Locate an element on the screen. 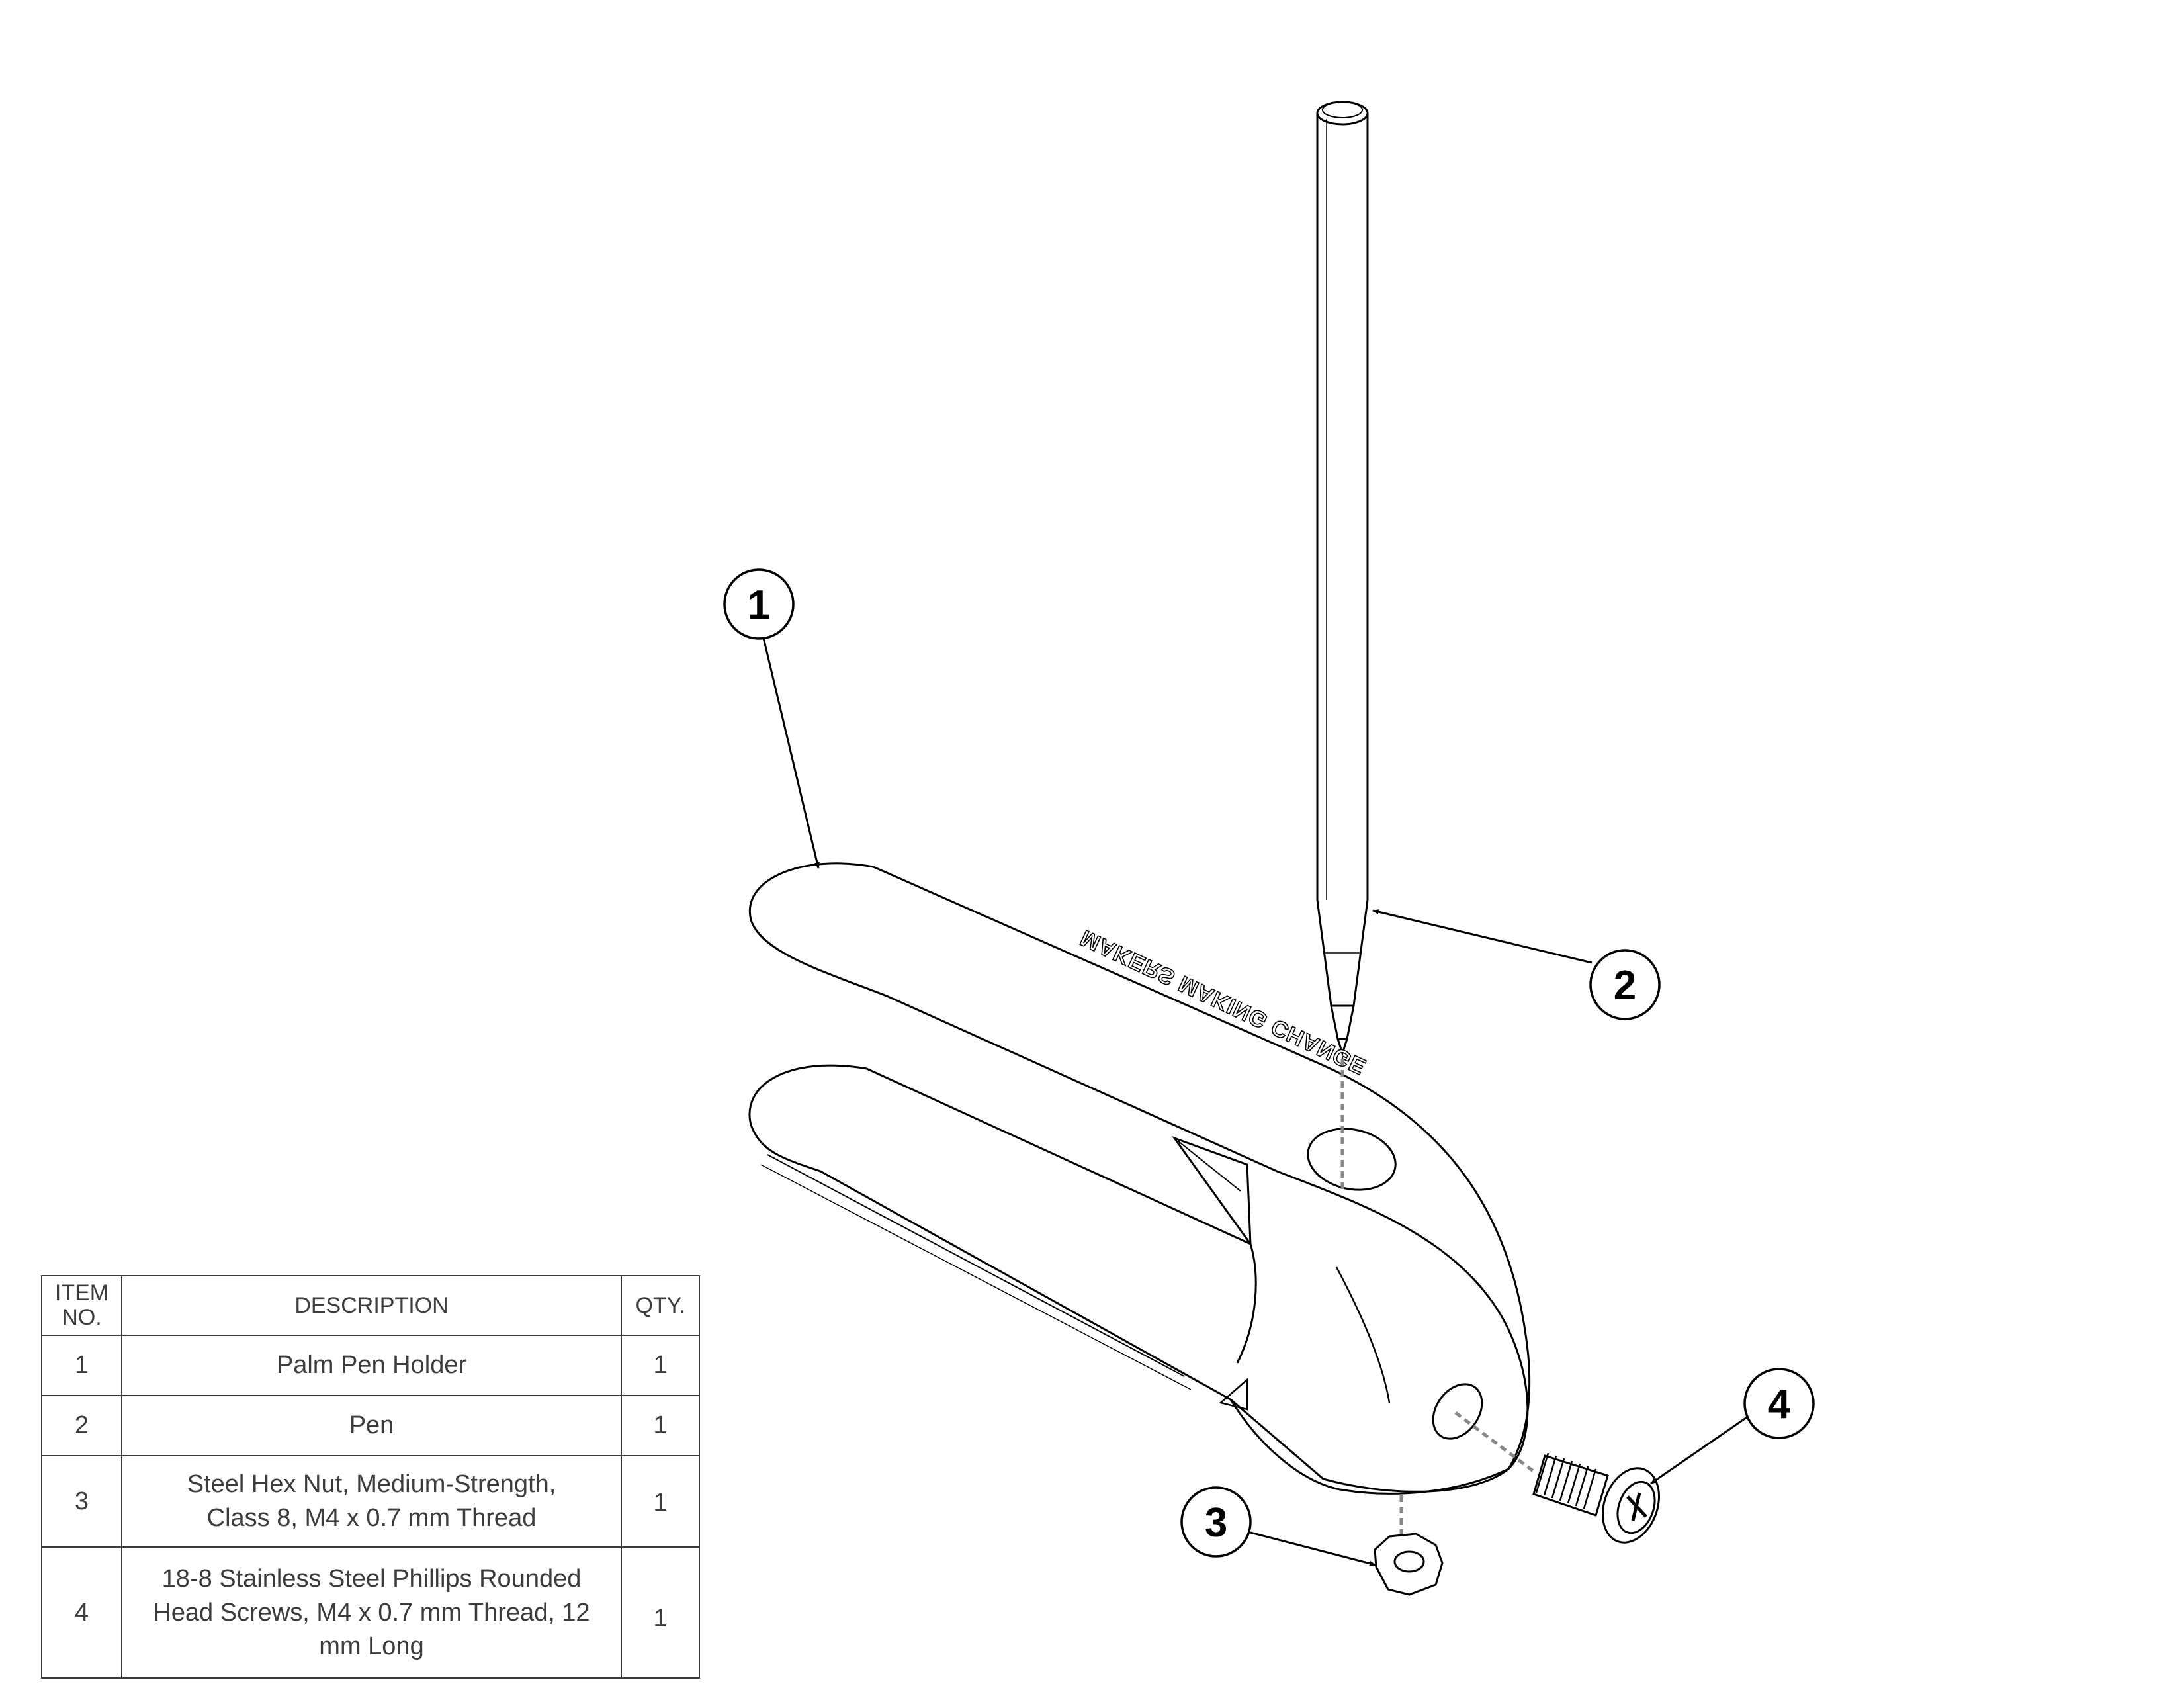 The width and height of the screenshot is (2184, 1688). palm-pen-holder-part is located at coordinates (1140, 1178).